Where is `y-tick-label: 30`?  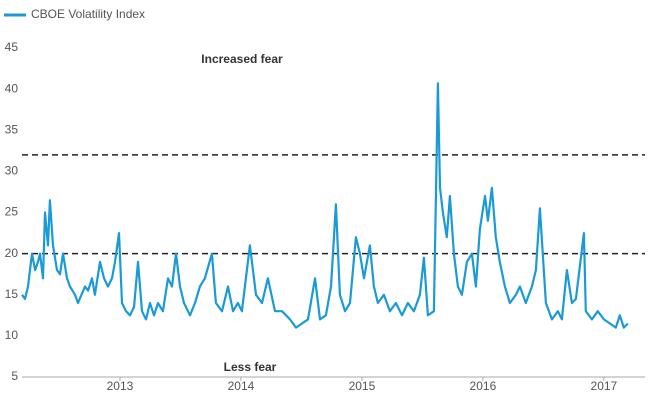
y-tick-label: 30 is located at coordinates (12, 171).